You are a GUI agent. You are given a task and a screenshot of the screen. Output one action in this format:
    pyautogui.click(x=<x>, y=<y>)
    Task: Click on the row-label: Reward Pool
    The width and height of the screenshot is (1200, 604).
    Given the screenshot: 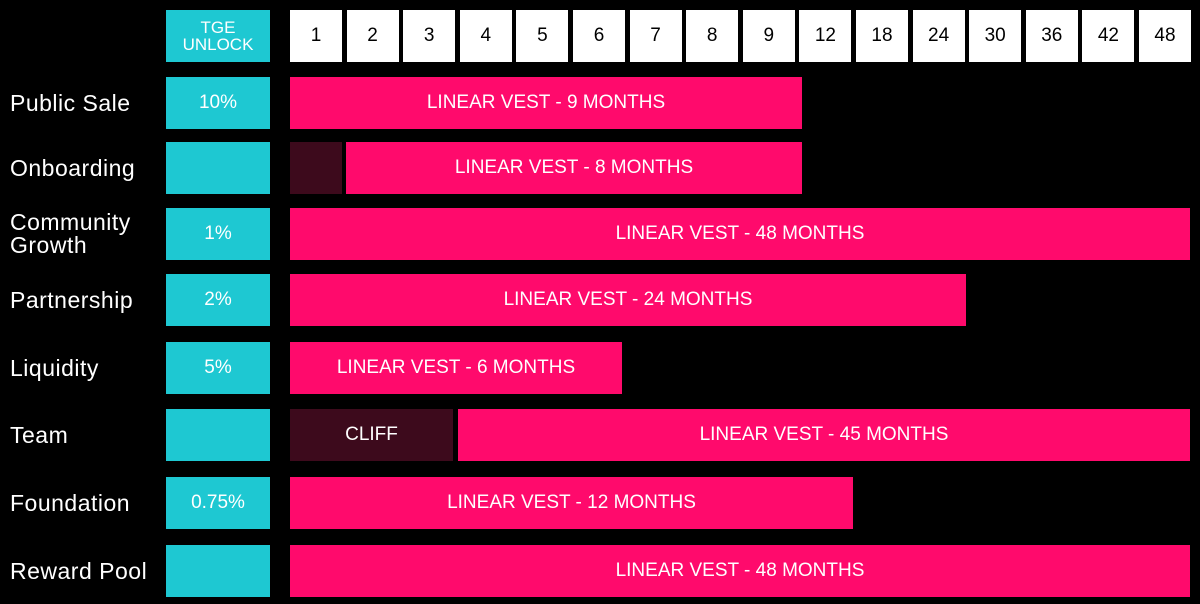 What is the action you would take?
    pyautogui.click(x=79, y=570)
    